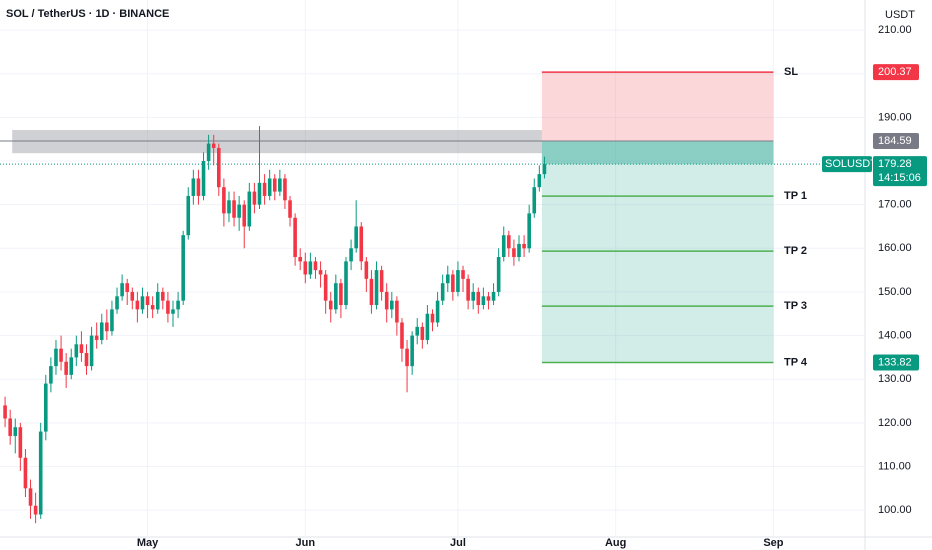 The width and height of the screenshot is (932, 550). Describe the element at coordinates (900, 15) in the screenshot. I see `axis-unit: USDT` at that location.